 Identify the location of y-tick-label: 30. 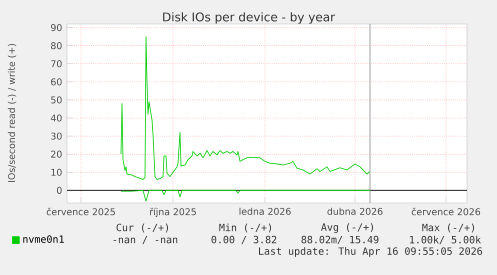
(56, 136).